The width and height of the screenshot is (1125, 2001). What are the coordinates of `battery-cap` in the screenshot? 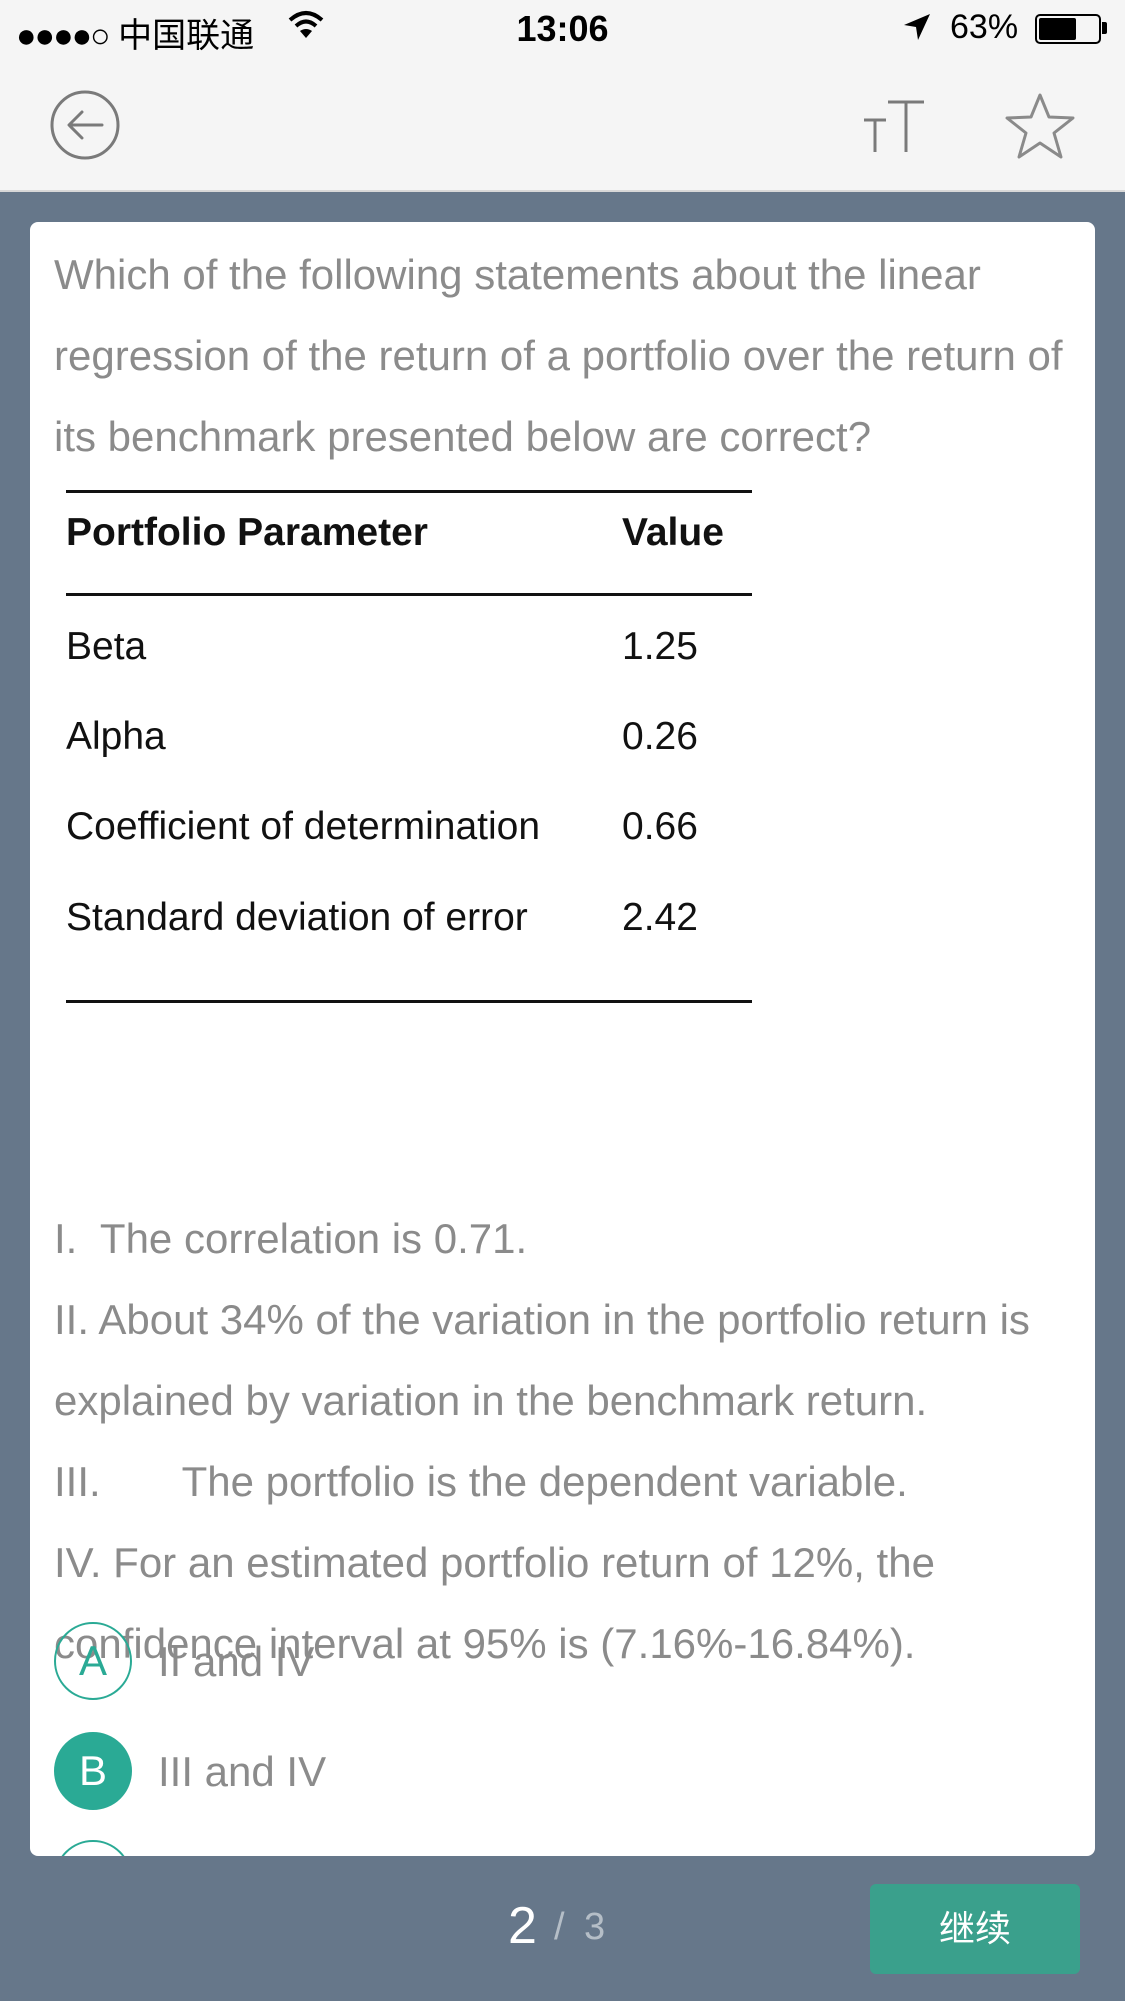 It's located at (1104, 28).